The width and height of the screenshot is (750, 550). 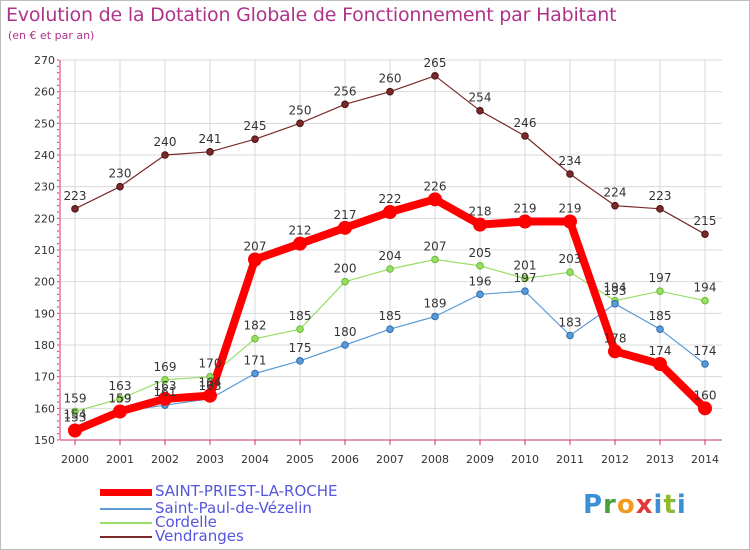 What do you see at coordinates (210, 139) in the screenshot?
I see `data-label-vendranges: 241` at bounding box center [210, 139].